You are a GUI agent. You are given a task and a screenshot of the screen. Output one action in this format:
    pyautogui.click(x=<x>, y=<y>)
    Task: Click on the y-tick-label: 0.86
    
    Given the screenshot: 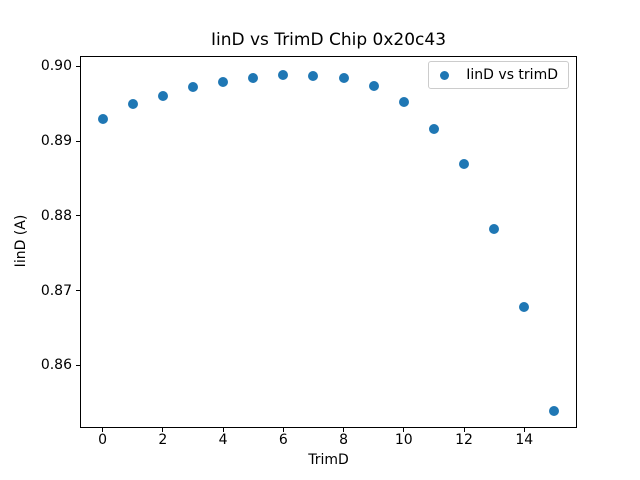 What is the action you would take?
    pyautogui.click(x=56, y=365)
    